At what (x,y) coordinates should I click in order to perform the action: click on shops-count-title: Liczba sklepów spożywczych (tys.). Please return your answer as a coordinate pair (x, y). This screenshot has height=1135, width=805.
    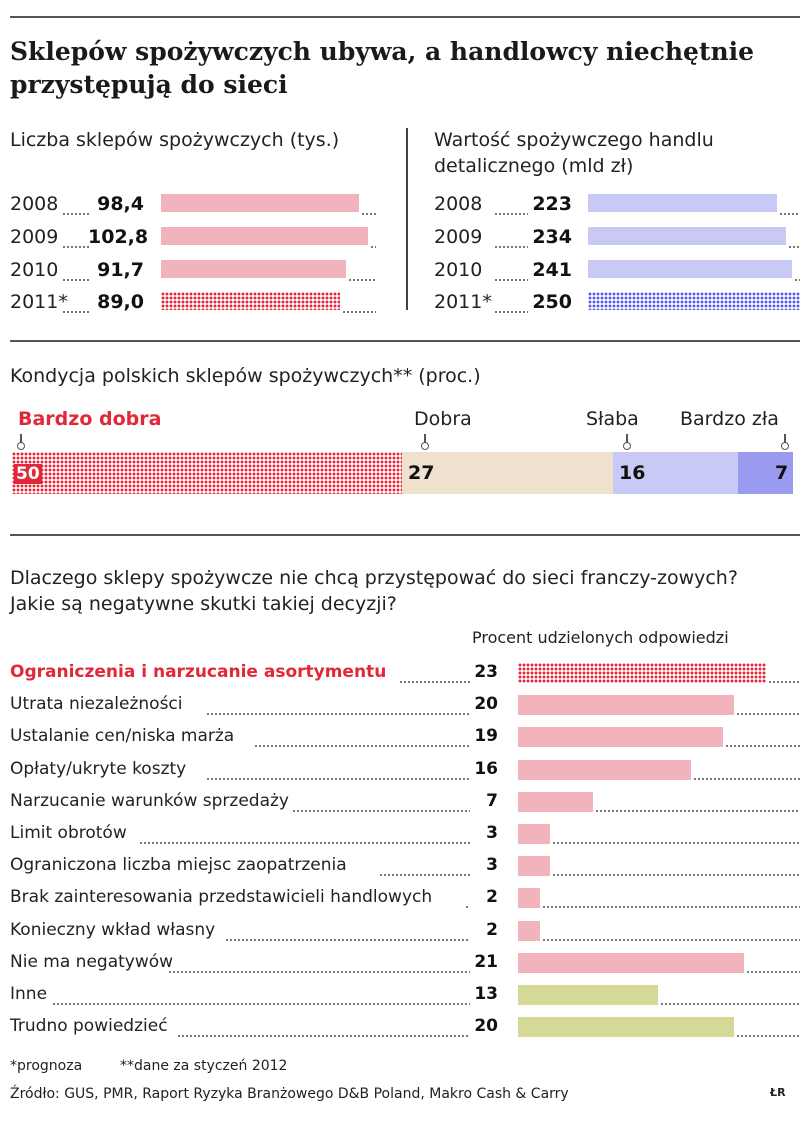
    Looking at the image, I should click on (175, 140).